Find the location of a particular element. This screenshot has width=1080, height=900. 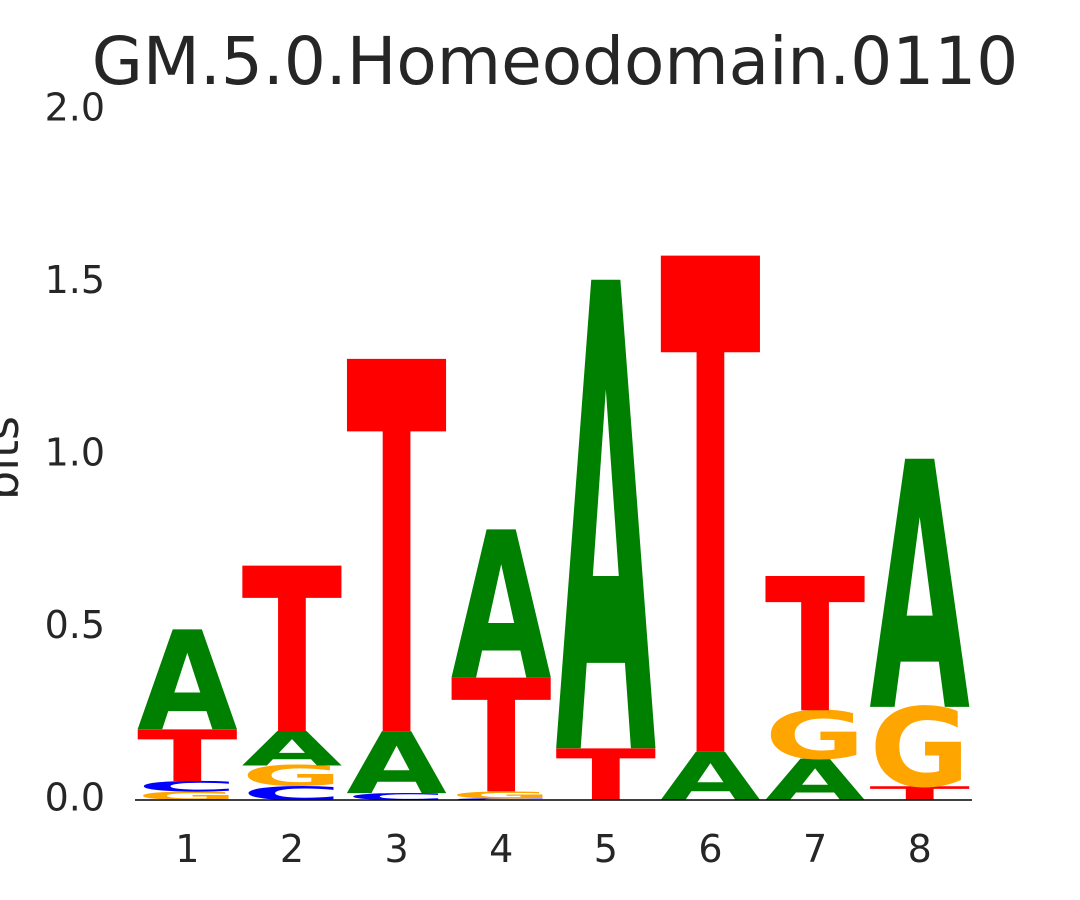

logo-column-8: TGA is located at coordinates (920, 601).